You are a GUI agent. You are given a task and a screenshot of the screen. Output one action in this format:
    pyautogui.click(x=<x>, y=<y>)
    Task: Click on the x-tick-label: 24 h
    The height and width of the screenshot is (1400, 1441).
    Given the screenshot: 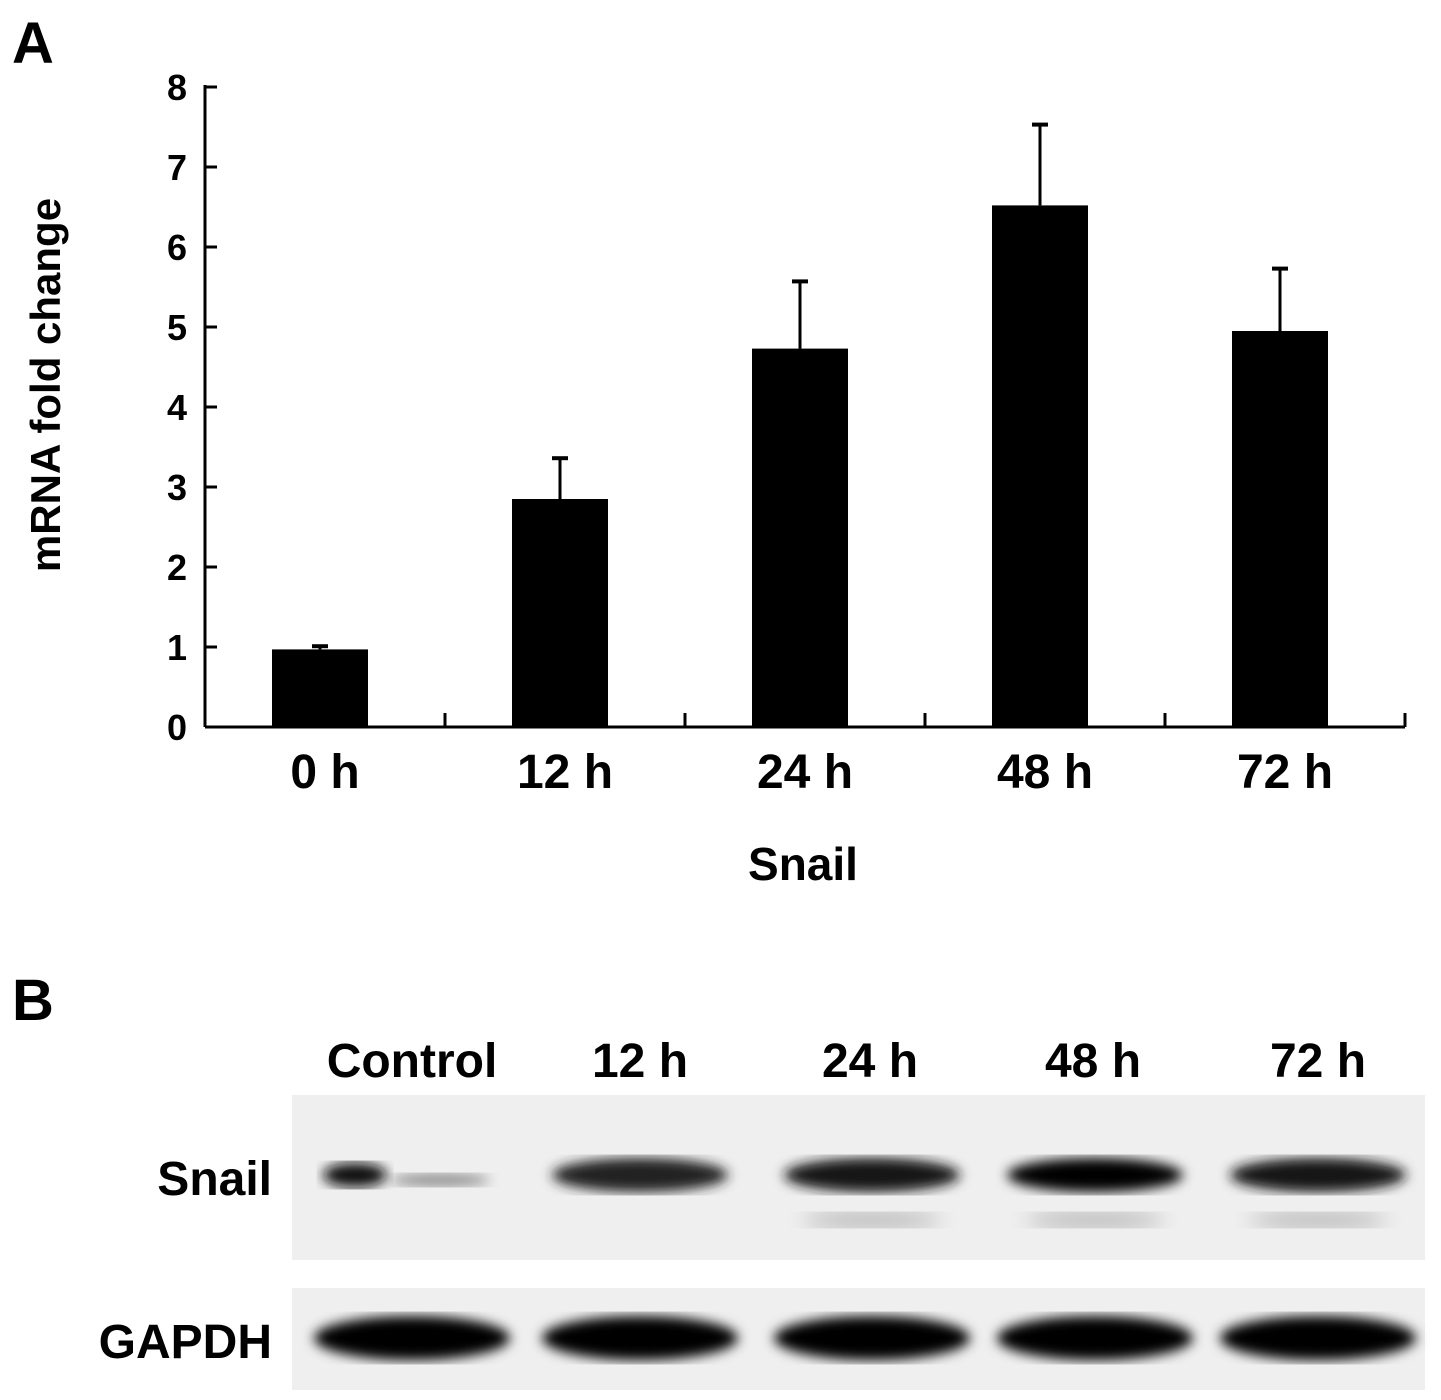 What is the action you would take?
    pyautogui.click(x=805, y=772)
    